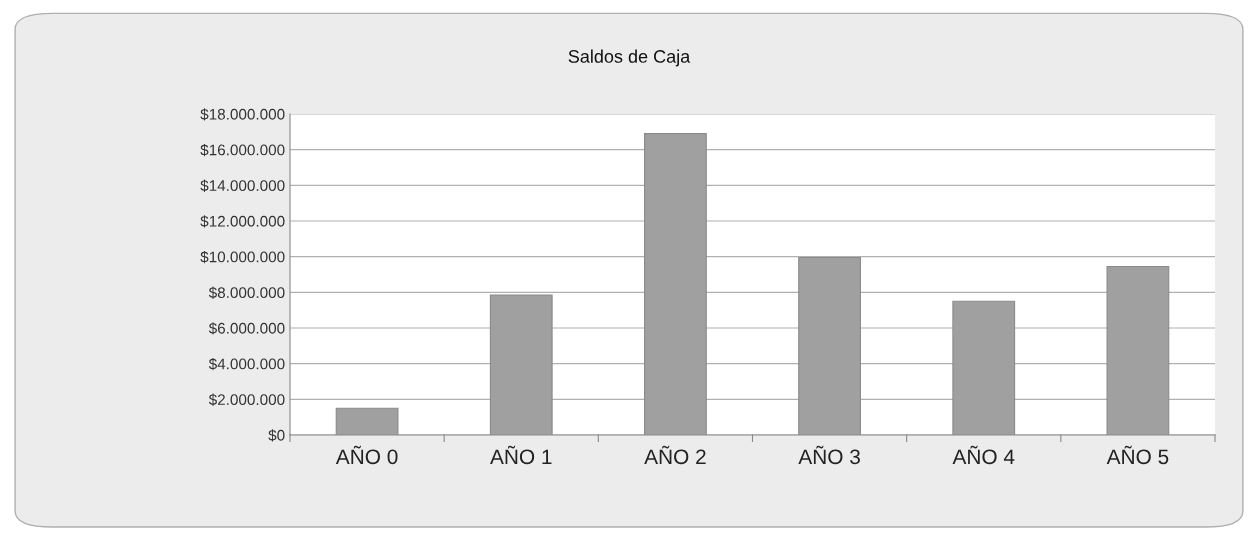 The width and height of the screenshot is (1258, 535). What do you see at coordinates (276, 435) in the screenshot?
I see `y-tick-label: $0` at bounding box center [276, 435].